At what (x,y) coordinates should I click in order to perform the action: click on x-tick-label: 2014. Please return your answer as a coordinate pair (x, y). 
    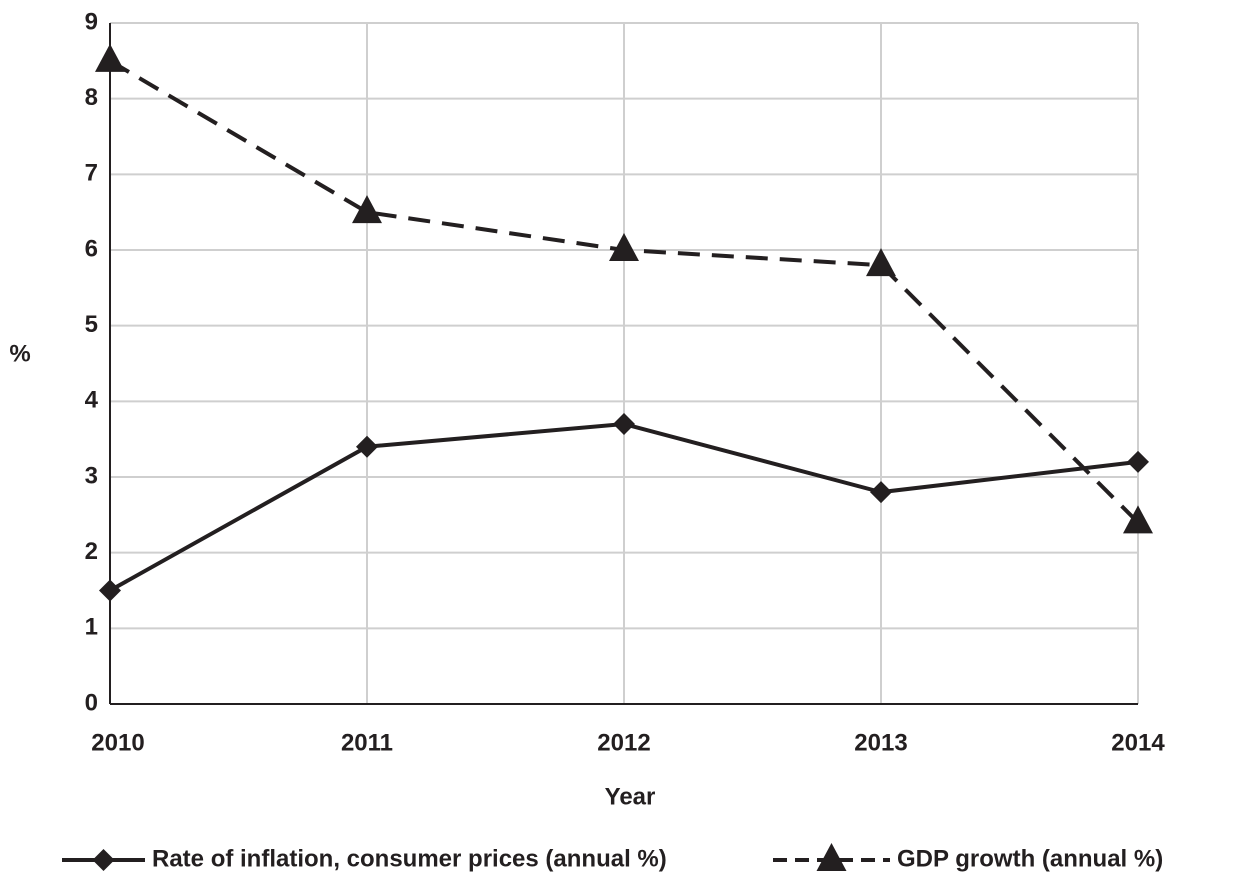
    Looking at the image, I should click on (1138, 742).